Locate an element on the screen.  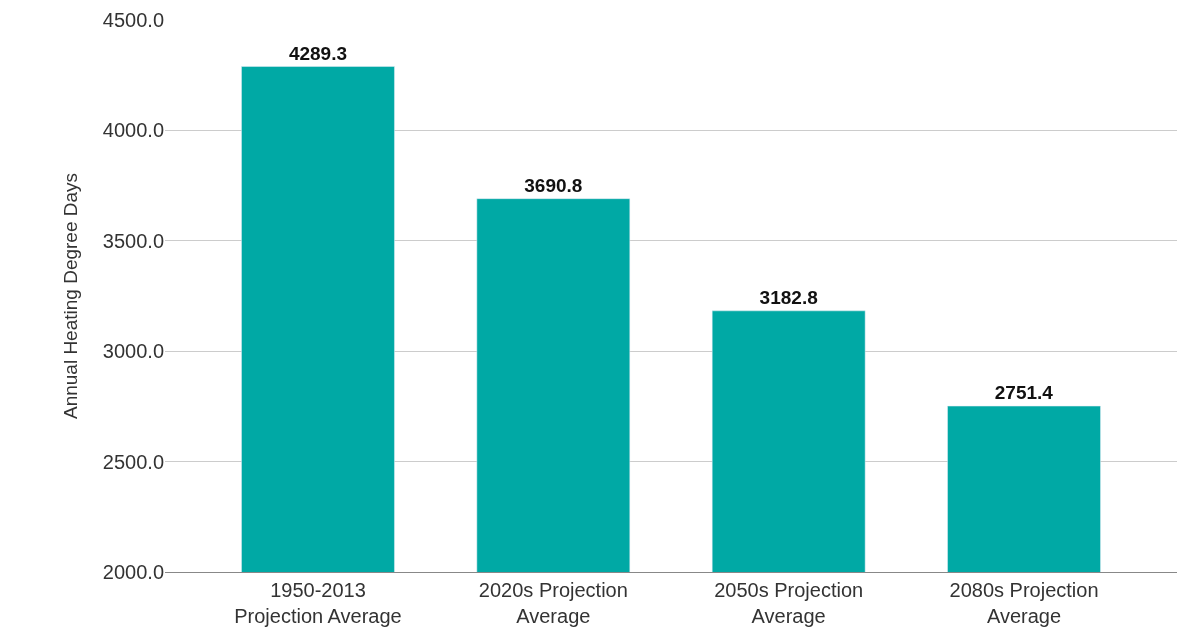
x-tick-label: 2050s Projection Average is located at coordinates (789, 603).